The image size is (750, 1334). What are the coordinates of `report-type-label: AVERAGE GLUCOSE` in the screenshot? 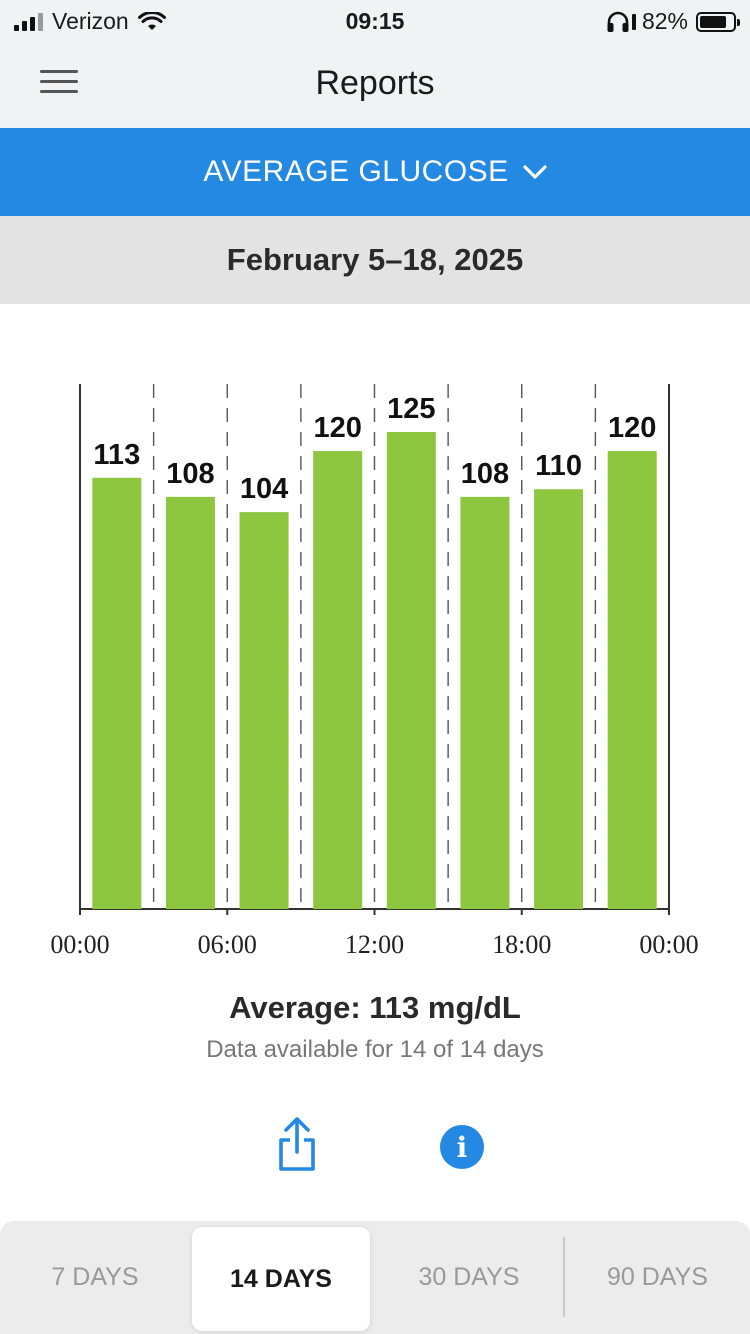 It's located at (356, 171).